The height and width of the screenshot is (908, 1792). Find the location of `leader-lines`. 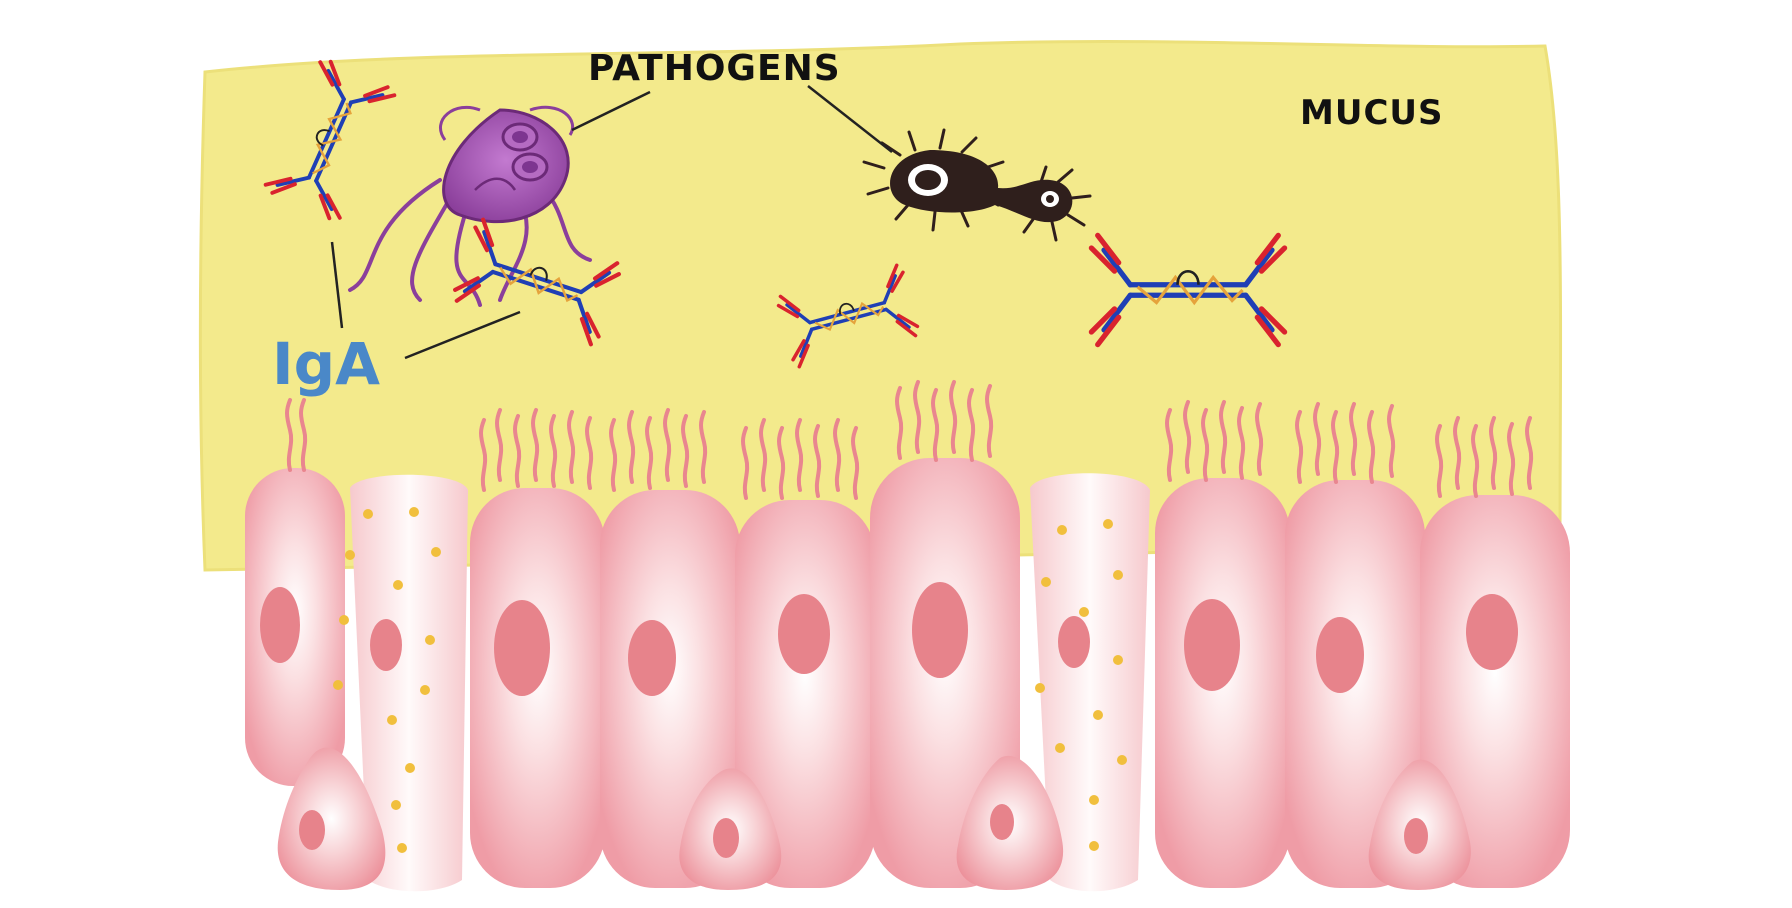

leader-lines is located at coordinates (611, 222).